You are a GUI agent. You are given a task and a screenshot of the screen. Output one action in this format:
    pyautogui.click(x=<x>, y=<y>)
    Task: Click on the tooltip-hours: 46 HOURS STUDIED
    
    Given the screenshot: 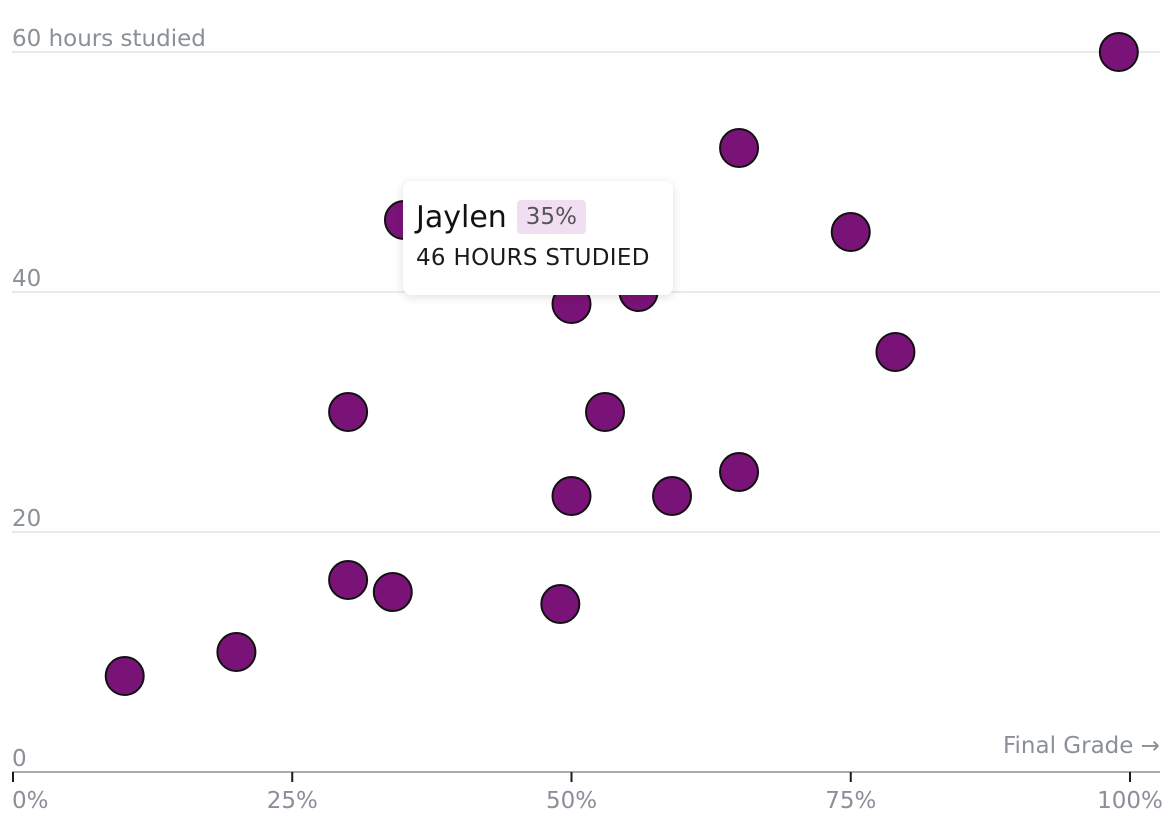 What is the action you would take?
    pyautogui.click(x=533, y=258)
    